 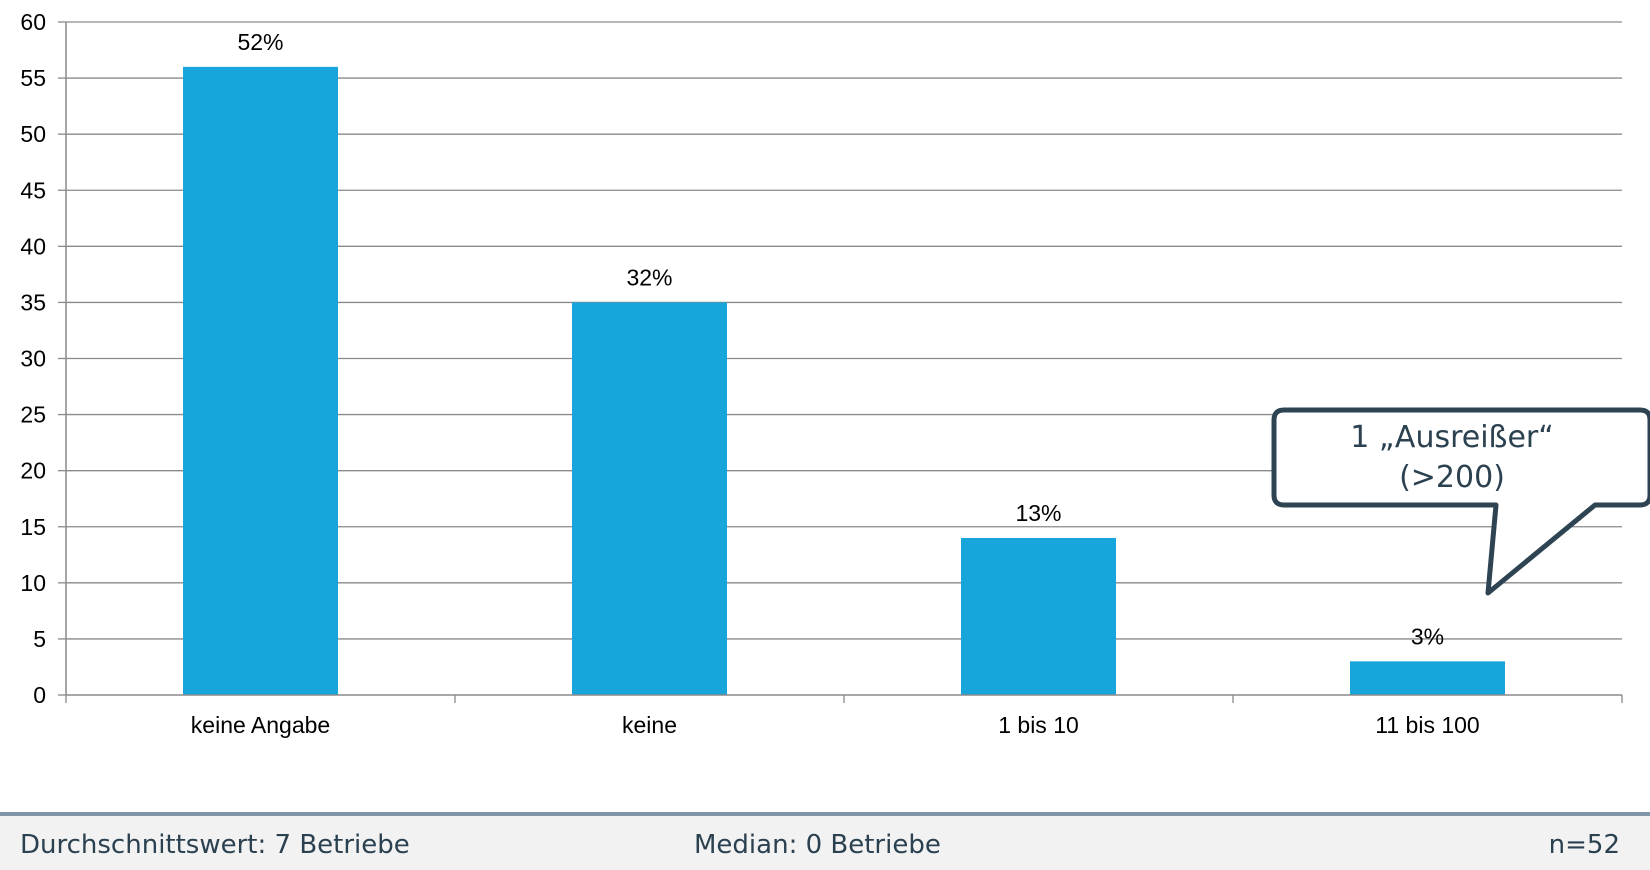 I want to click on x-tick-label: keine, so click(x=649, y=725).